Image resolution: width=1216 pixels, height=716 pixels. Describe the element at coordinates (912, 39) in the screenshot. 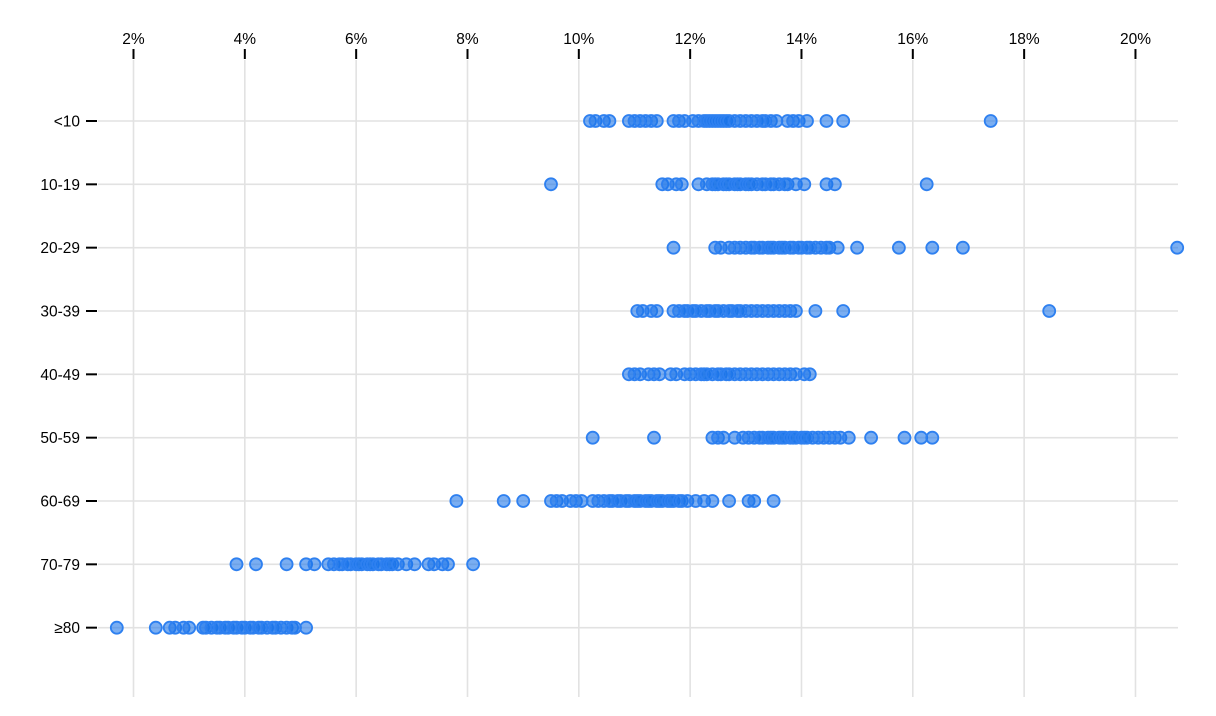

I see `x-axis-tick-label: 16%` at that location.